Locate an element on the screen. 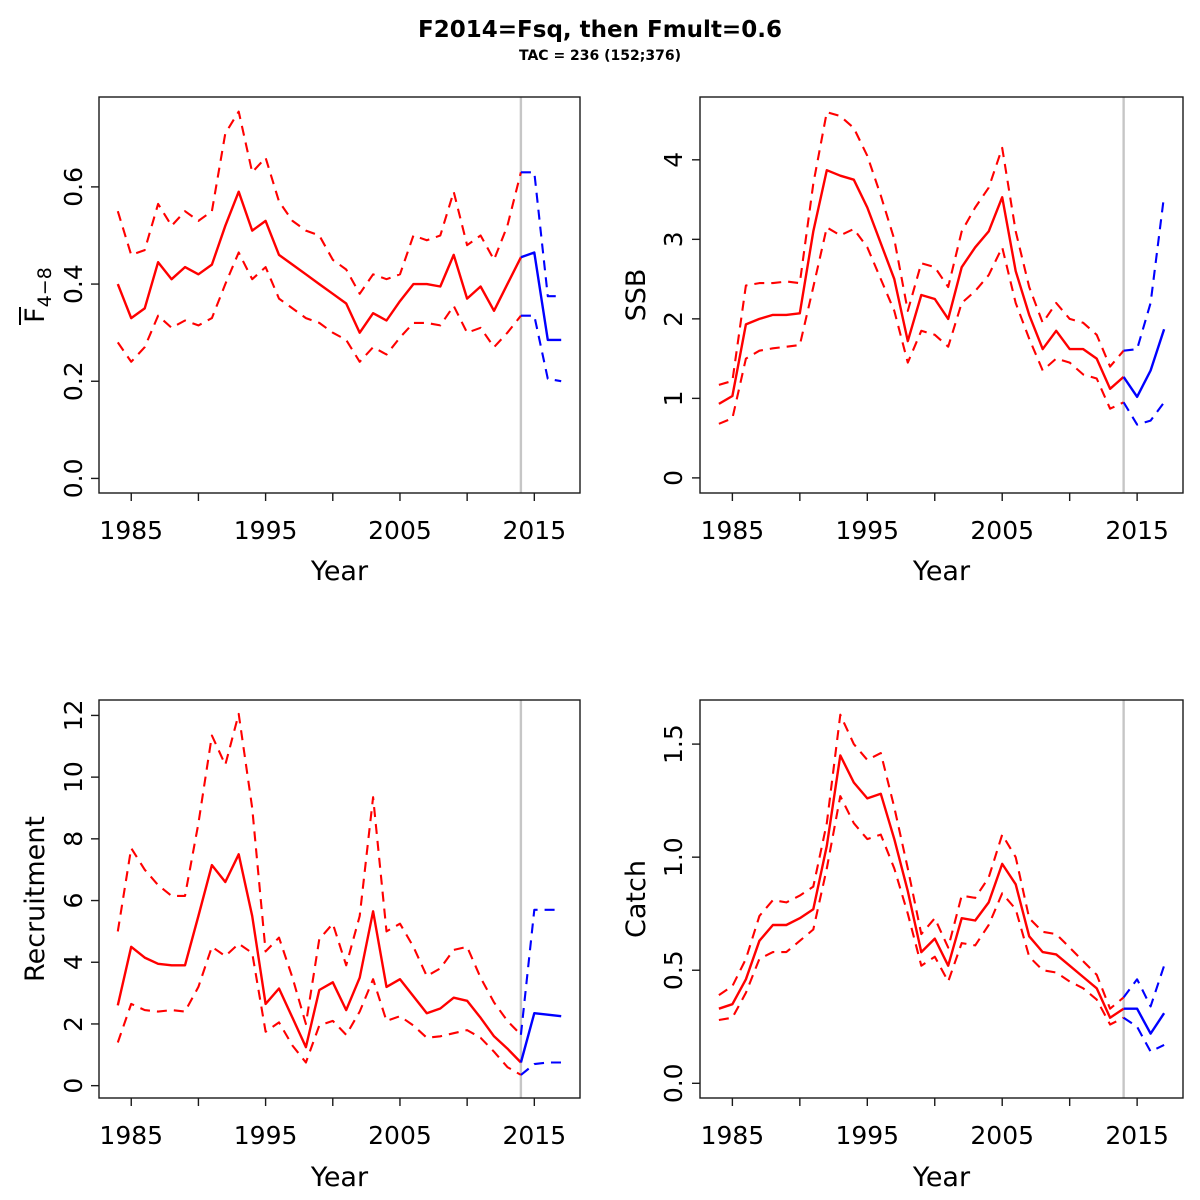 The width and height of the screenshot is (1200, 1200). recruitment-median-historical-line is located at coordinates (319, 958).